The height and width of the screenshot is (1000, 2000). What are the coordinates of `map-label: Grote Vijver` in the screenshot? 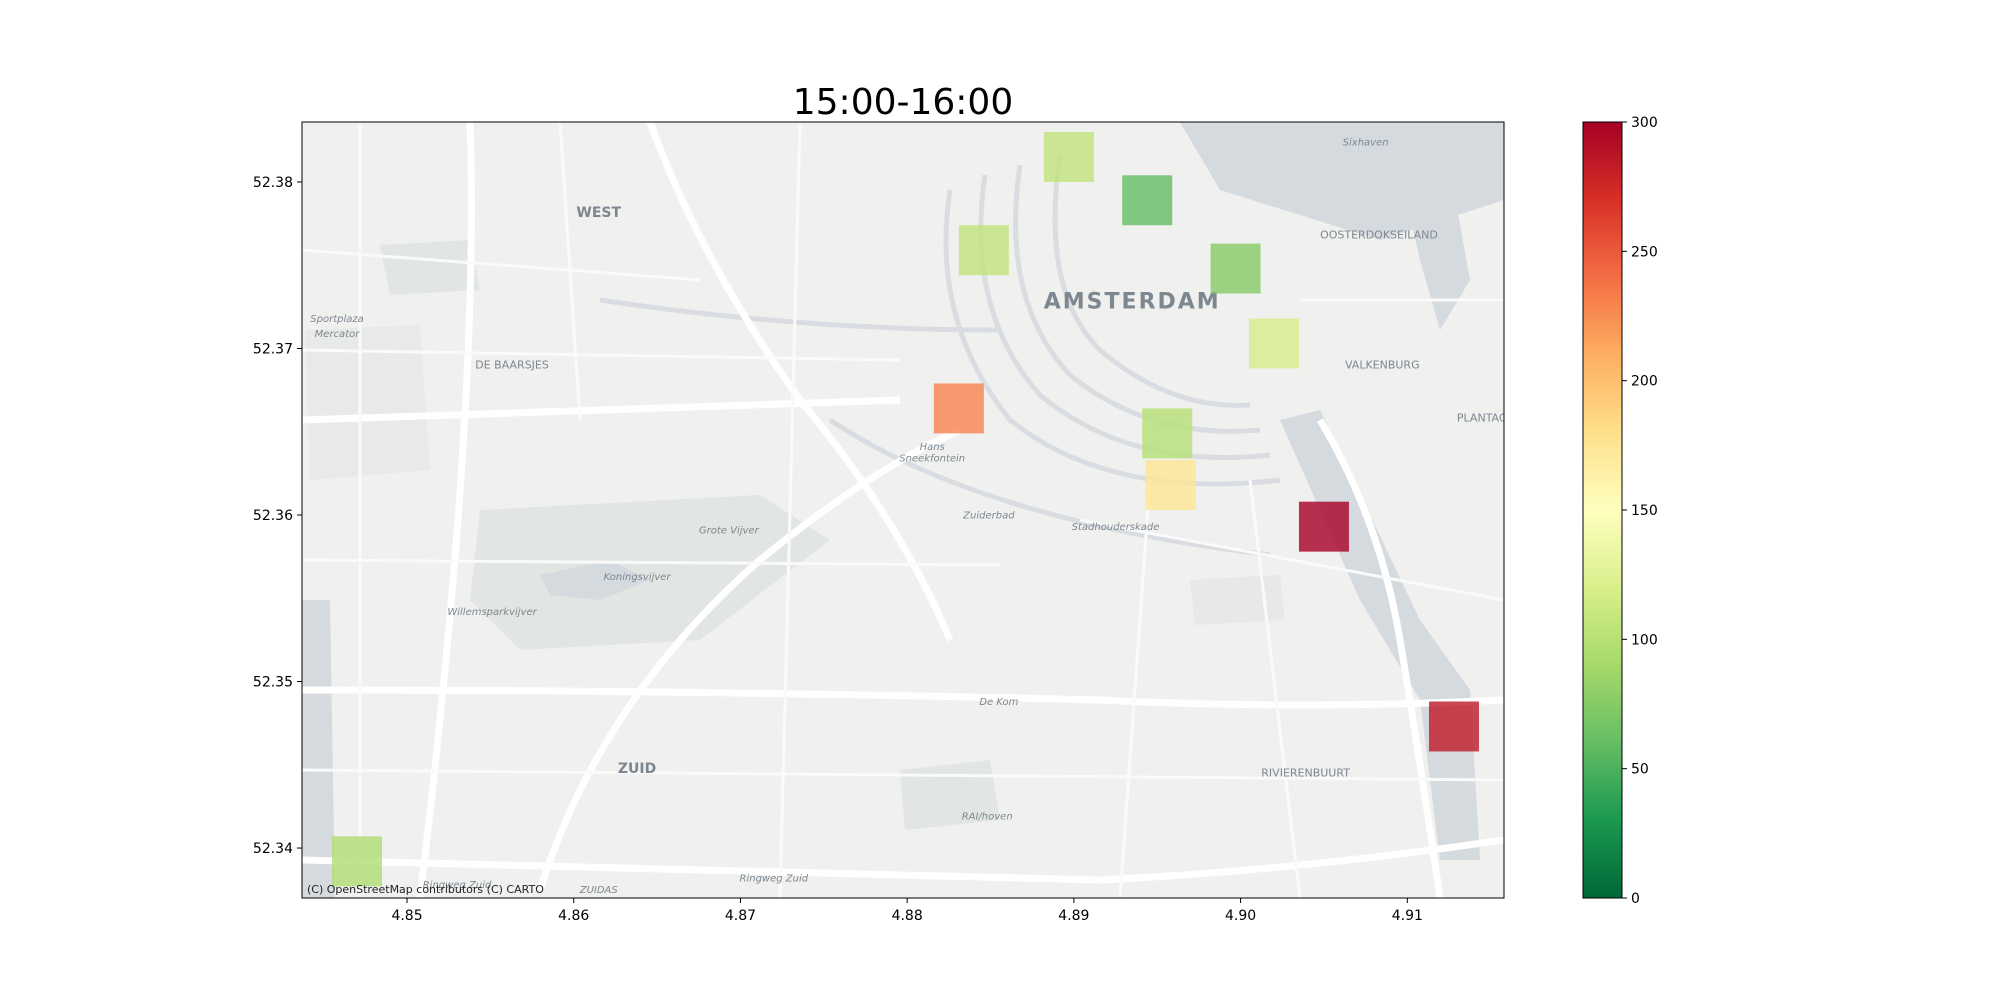 It's located at (729, 530).